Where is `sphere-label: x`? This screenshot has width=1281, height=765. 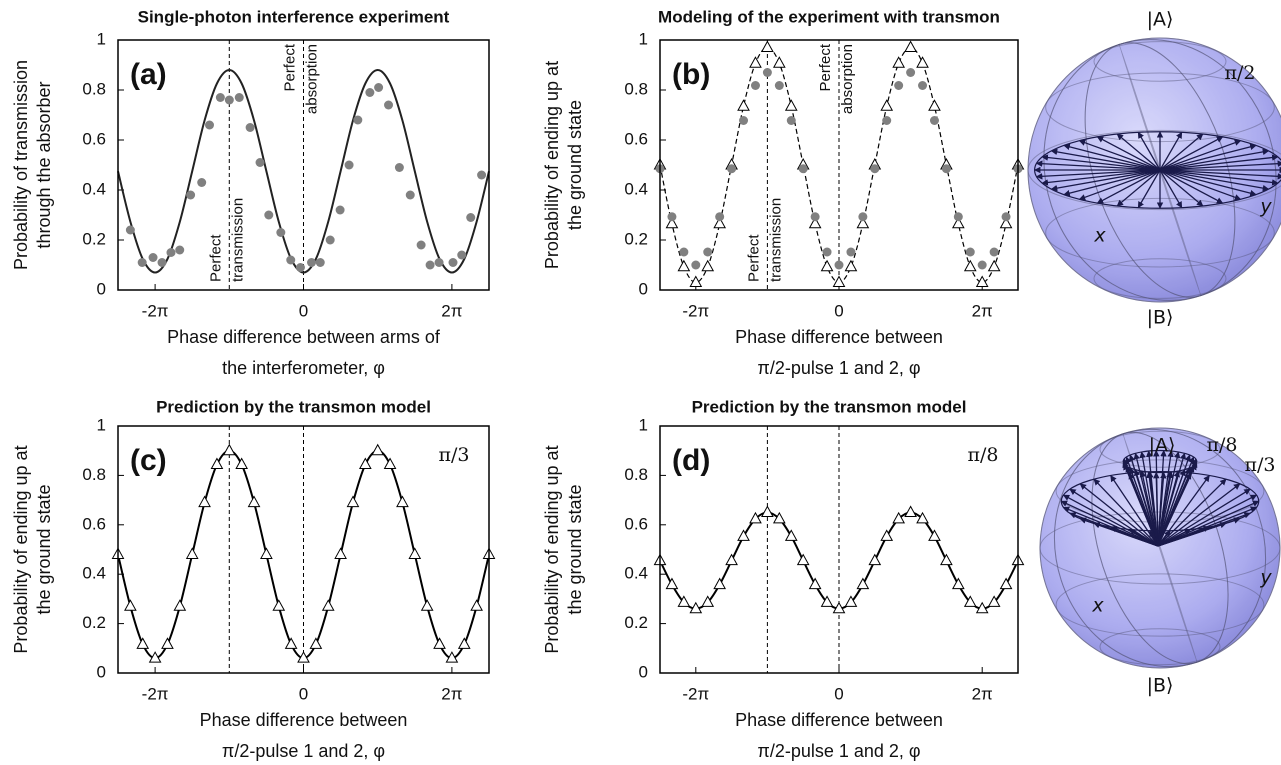 sphere-label: x is located at coordinates (1097, 606).